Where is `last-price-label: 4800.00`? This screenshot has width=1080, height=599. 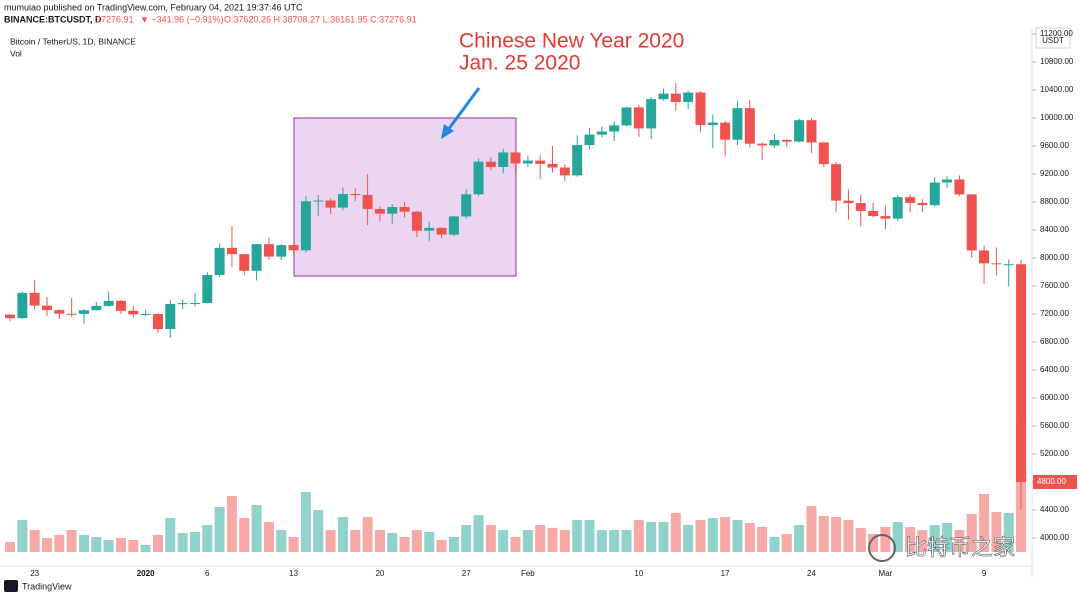
last-price-label: 4800.00 is located at coordinates (1051, 481).